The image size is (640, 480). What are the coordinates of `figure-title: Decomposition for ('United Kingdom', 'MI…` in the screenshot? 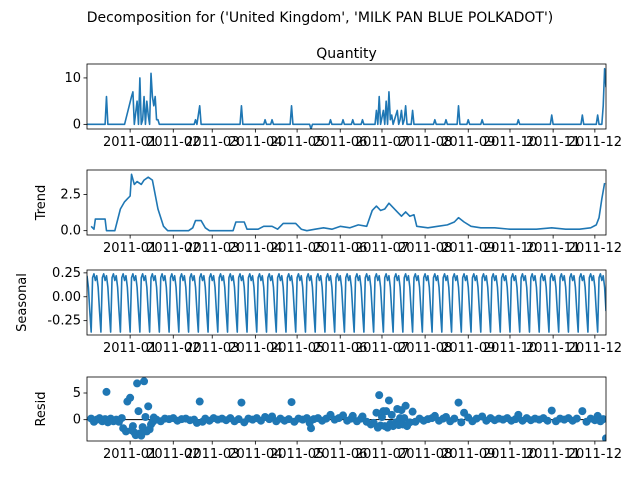 It's located at (320, 18).